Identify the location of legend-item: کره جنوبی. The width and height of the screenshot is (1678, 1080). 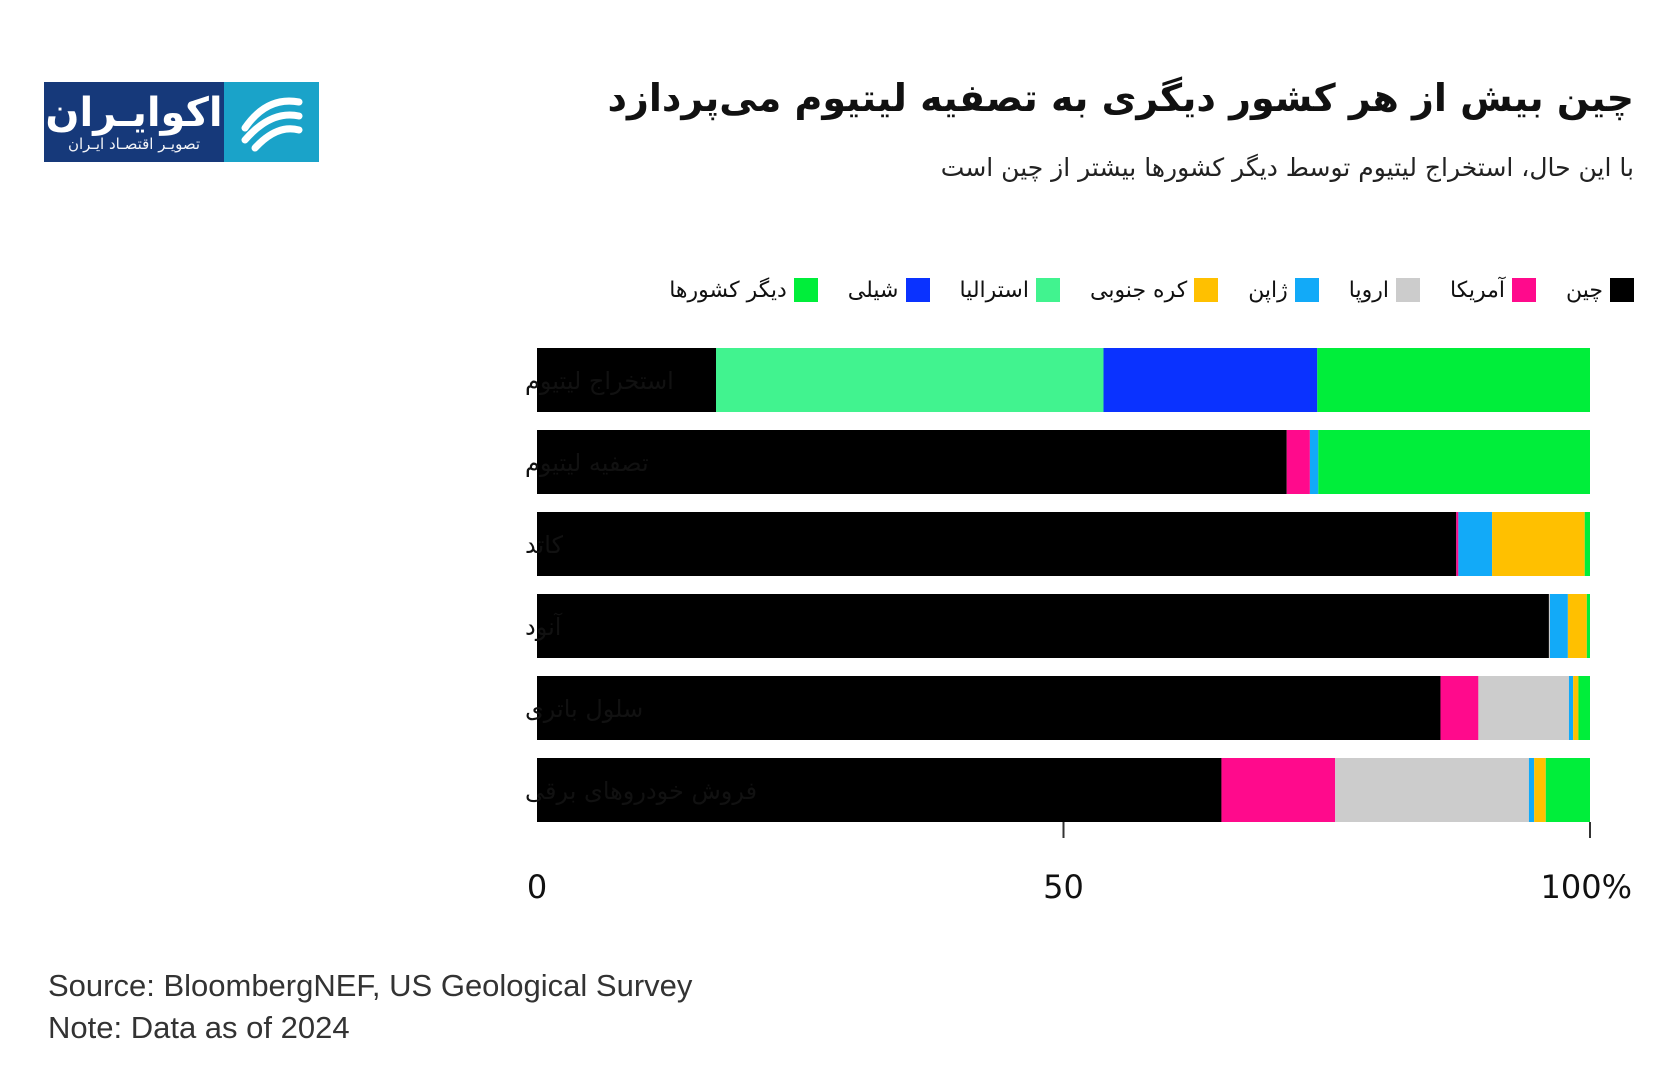
(1154, 290).